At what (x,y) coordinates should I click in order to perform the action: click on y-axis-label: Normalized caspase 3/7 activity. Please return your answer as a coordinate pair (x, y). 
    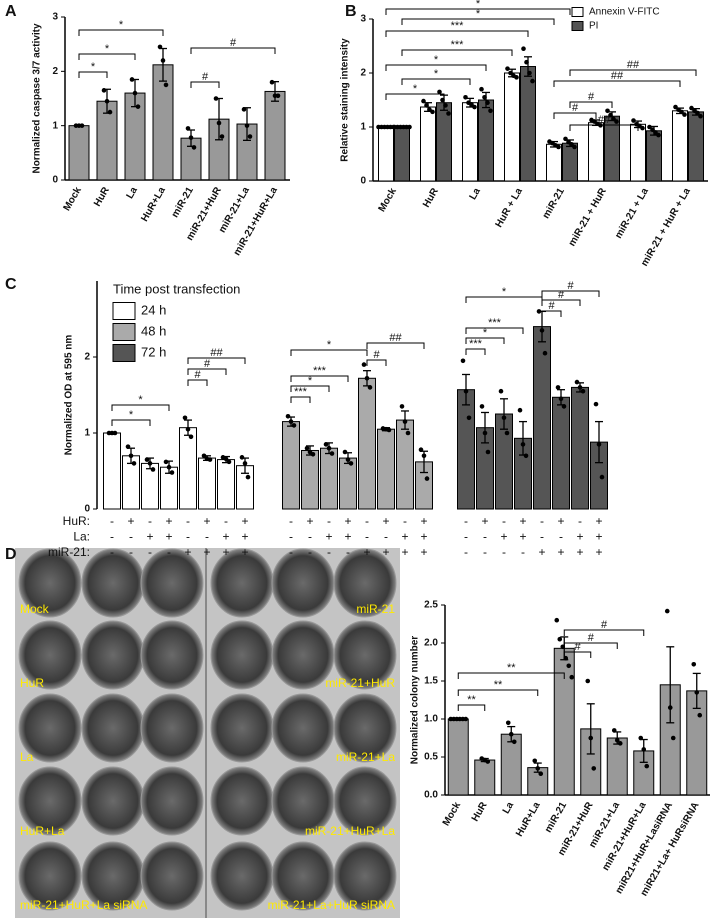
    Looking at the image, I should click on (37, 98).